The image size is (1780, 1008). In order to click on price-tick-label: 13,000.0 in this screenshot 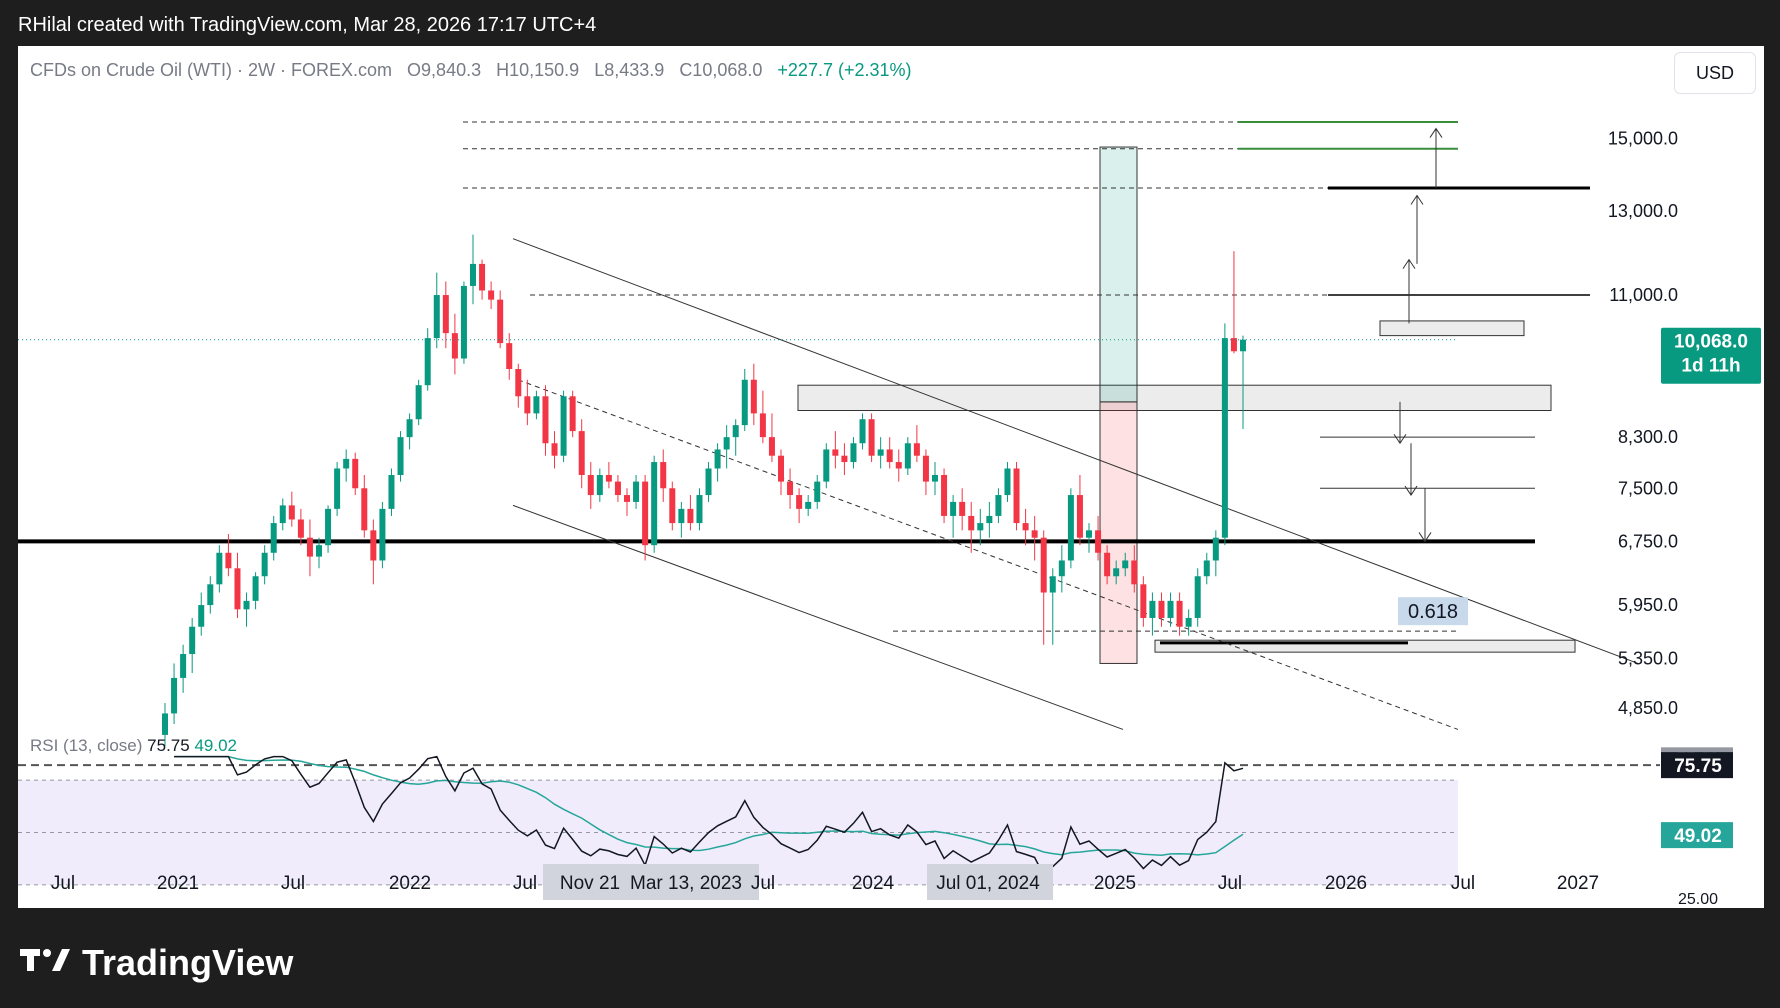, I will do `click(1643, 211)`.